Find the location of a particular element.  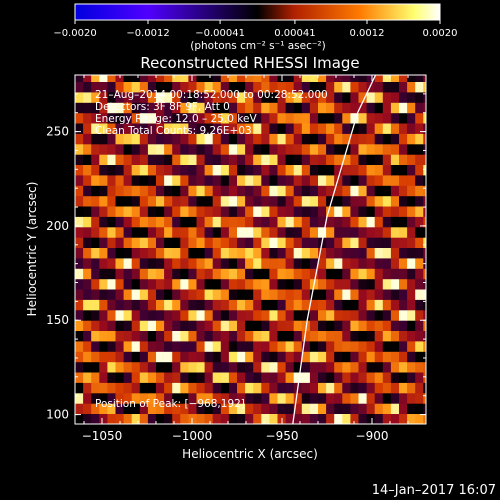

colorbar-frame is located at coordinates (257, 12).